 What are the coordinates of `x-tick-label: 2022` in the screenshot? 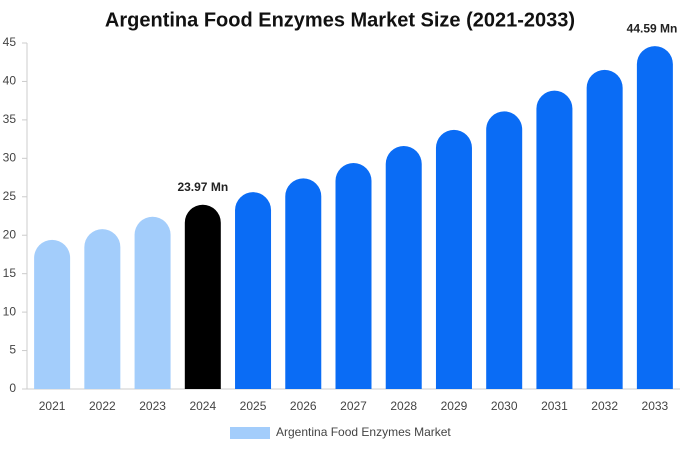 It's located at (102, 406).